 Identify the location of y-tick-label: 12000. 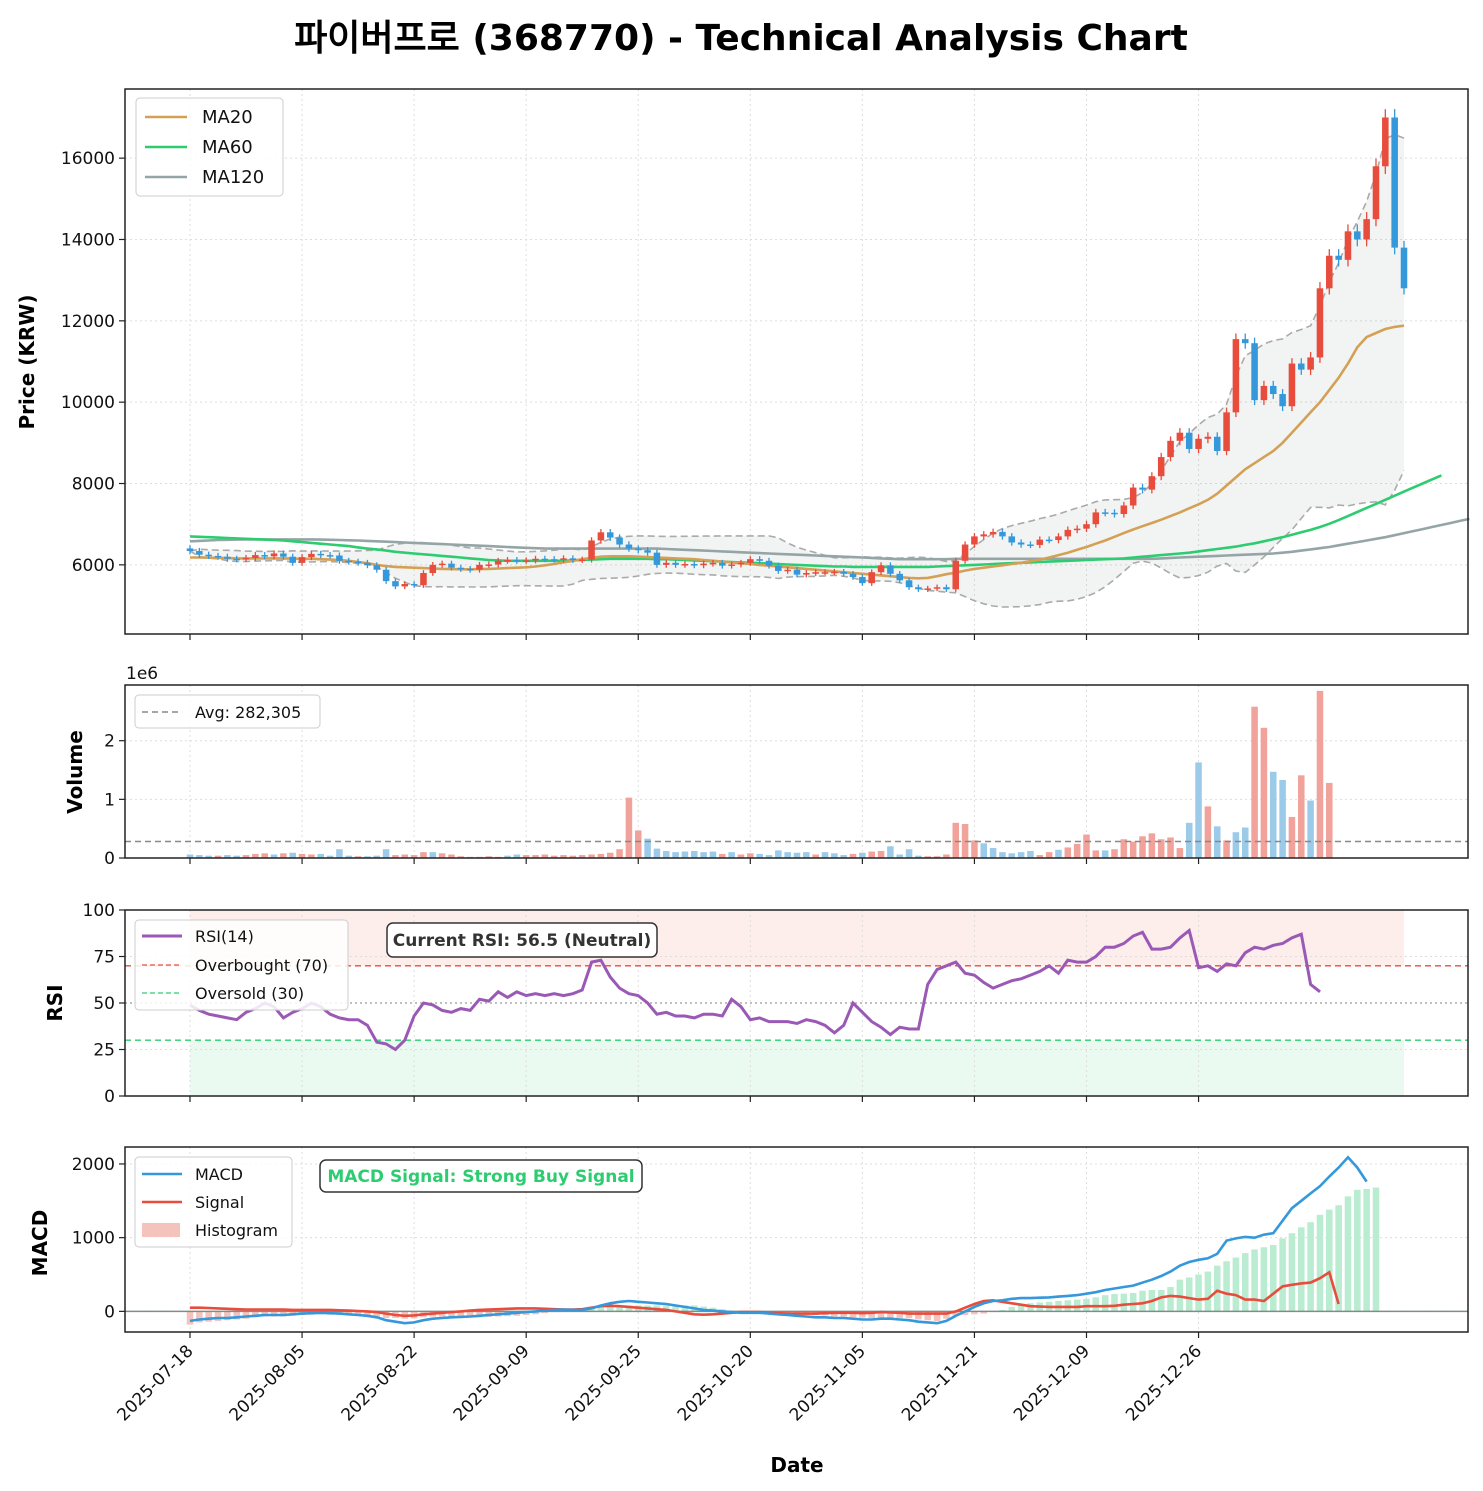
(88, 322).